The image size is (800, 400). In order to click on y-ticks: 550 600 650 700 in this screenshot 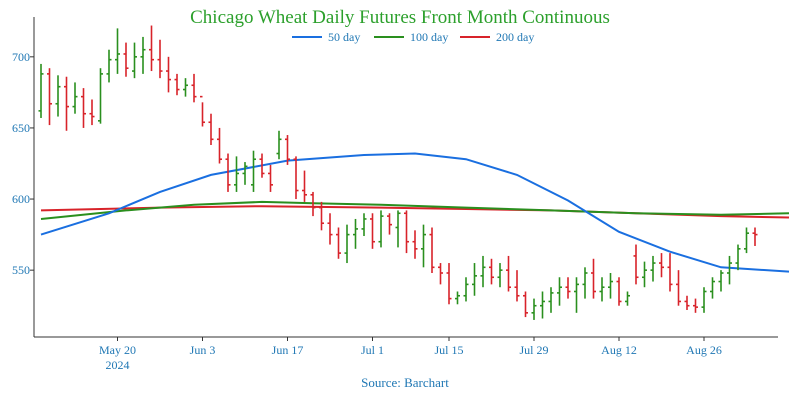, I will do `click(23, 163)`.